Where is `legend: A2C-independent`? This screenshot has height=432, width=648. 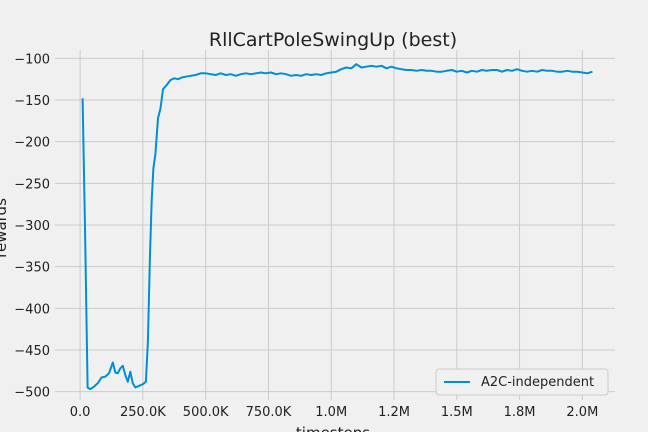
legend: A2C-independent is located at coordinates (522, 382).